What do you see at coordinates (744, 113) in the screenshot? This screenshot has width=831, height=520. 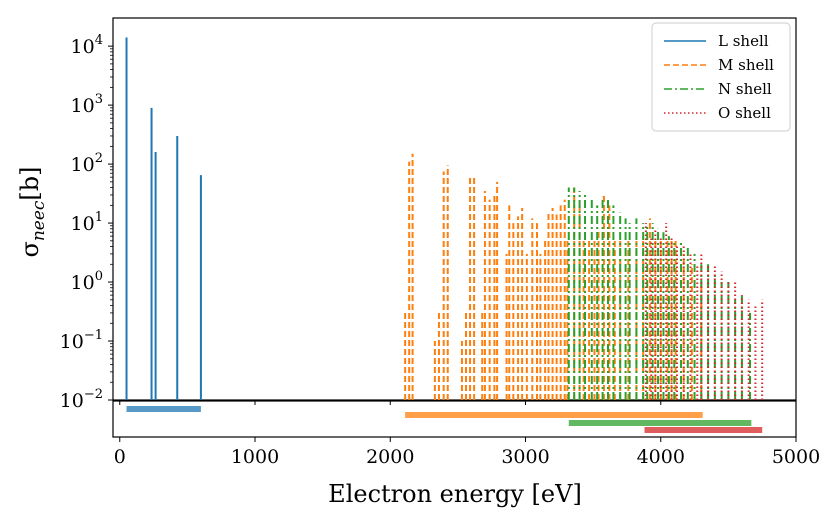 I see `legend-label: O shell` at bounding box center [744, 113].